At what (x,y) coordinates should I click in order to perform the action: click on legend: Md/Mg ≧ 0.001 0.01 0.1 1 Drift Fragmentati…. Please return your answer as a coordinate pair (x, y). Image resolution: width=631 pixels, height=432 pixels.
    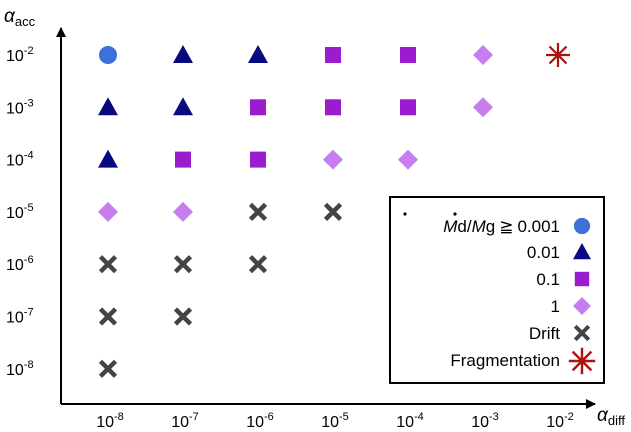
    Looking at the image, I should click on (497, 290).